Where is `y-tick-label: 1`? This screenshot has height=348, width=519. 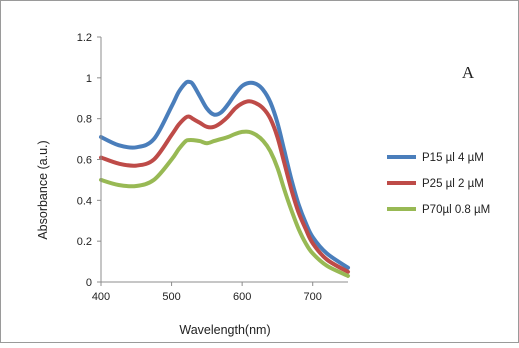 y-tick-label: 1 is located at coordinates (89, 79).